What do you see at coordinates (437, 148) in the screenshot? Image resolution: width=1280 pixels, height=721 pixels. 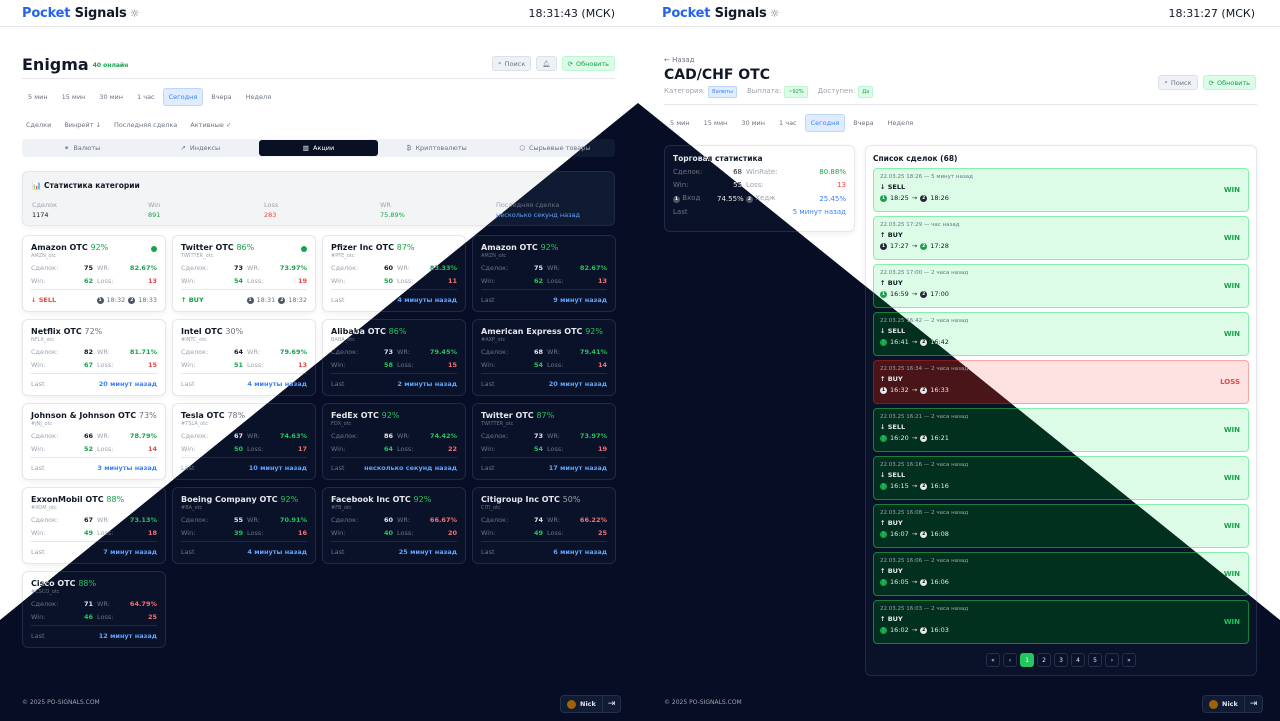 I see `category-tab: ₿Криптовалюты` at bounding box center [437, 148].